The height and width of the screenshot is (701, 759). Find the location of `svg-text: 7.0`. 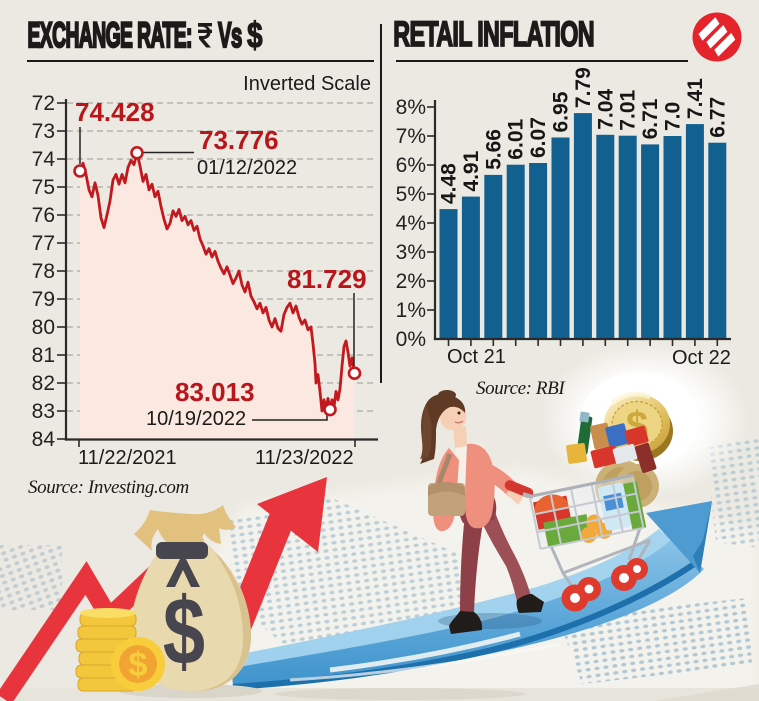

svg-text: 7.0 is located at coordinates (673, 116).